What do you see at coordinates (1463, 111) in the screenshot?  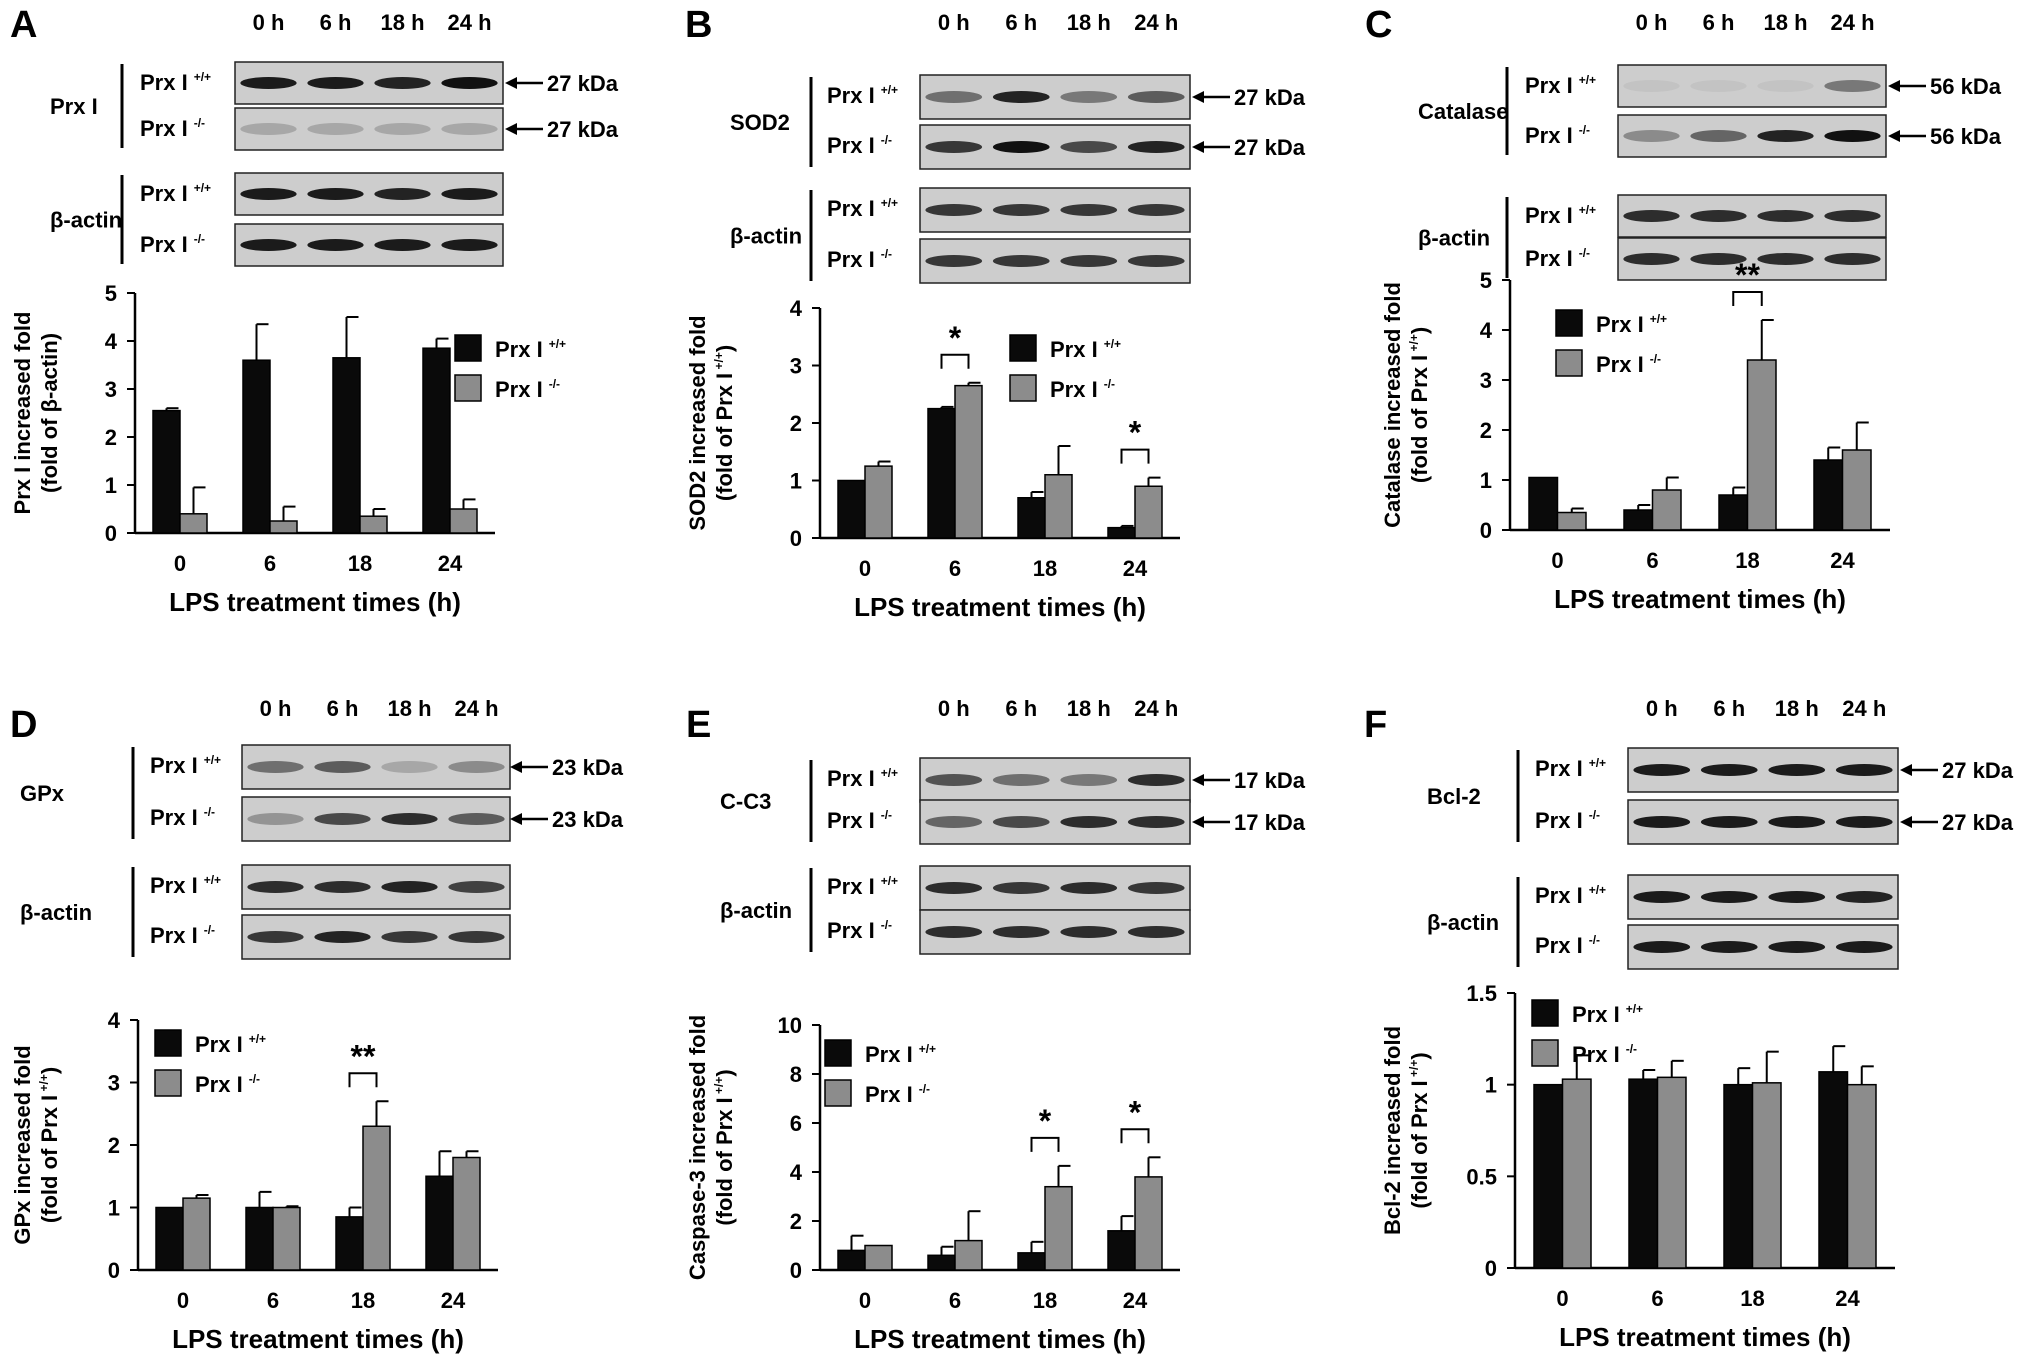 I see `blot-protein-label: Catalase` at bounding box center [1463, 111].